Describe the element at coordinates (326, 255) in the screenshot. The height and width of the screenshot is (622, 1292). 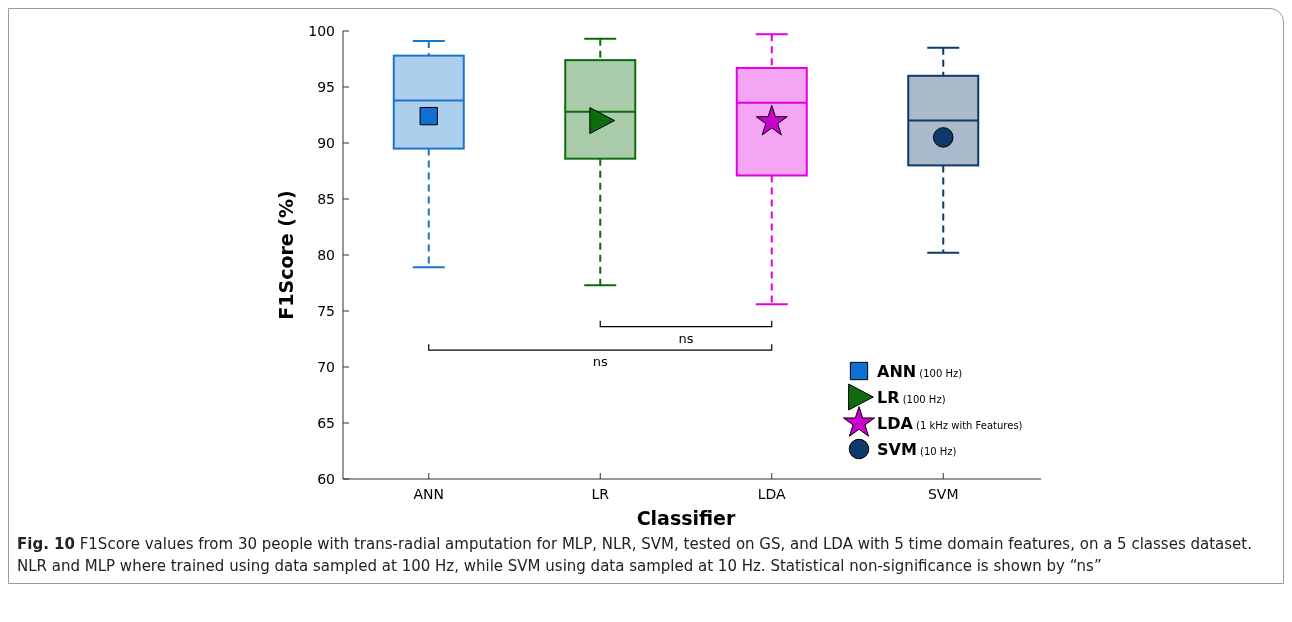
I see `y-tick-label: 80` at that location.